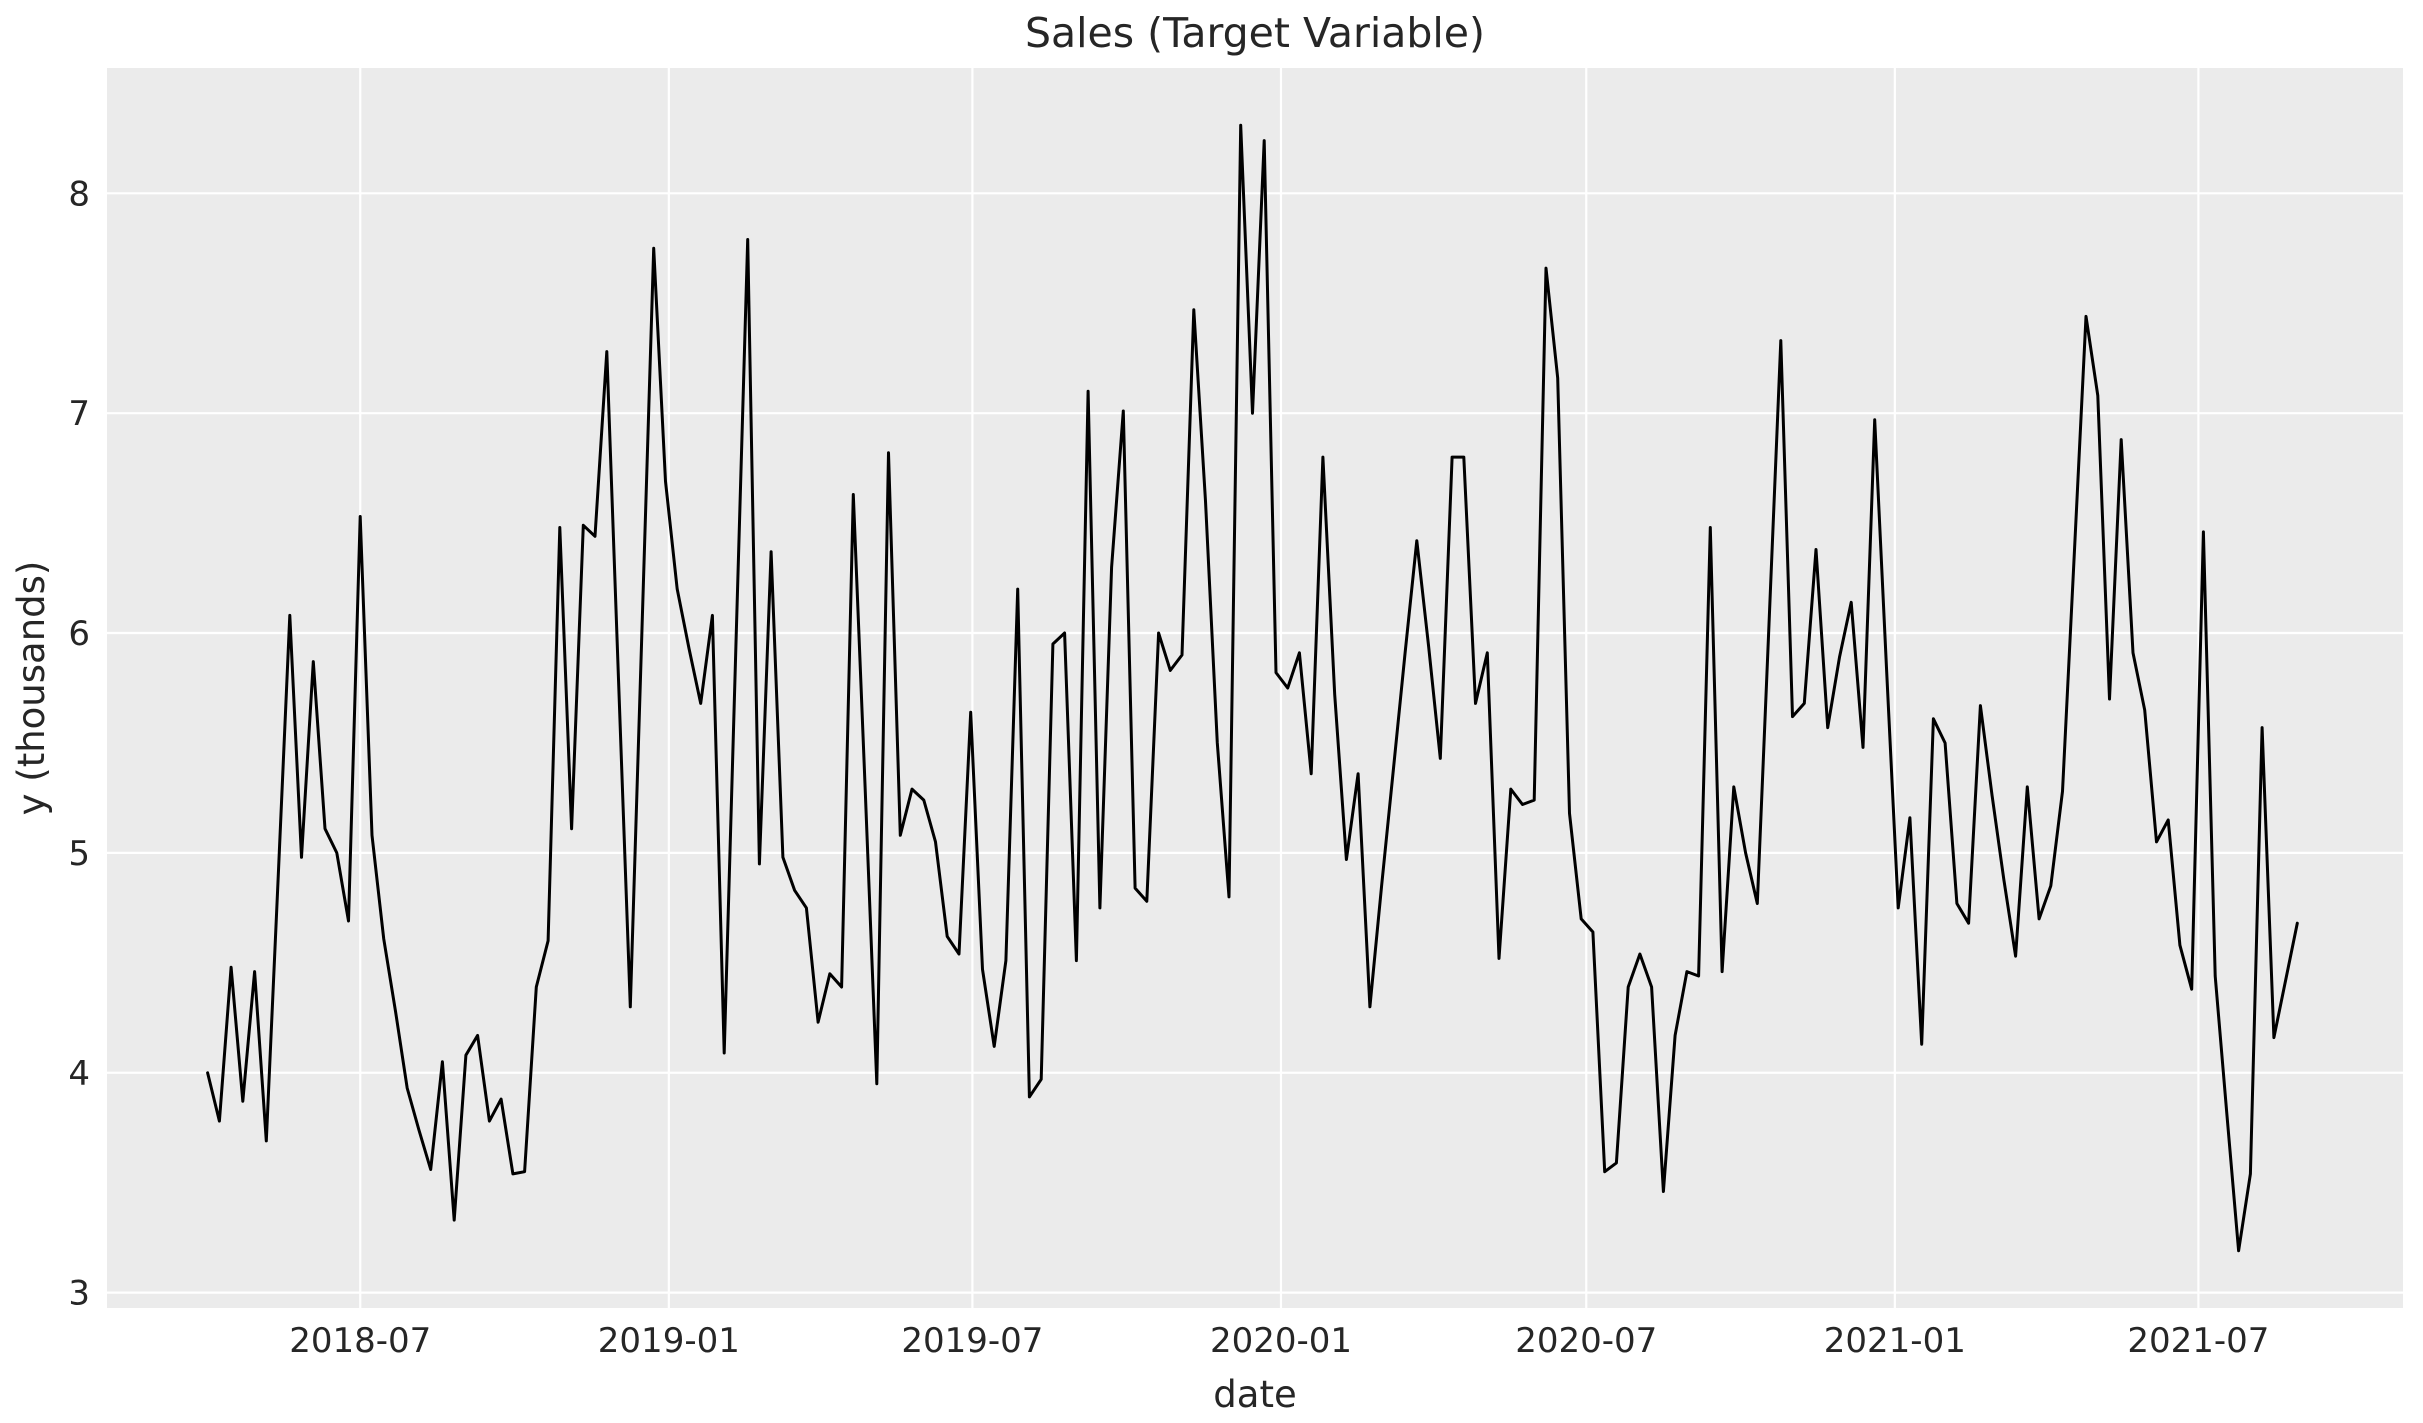 Image resolution: width=2423 pixels, height=1423 pixels. What do you see at coordinates (669, 1341) in the screenshot?
I see `x-tick-label: 2019-01` at bounding box center [669, 1341].